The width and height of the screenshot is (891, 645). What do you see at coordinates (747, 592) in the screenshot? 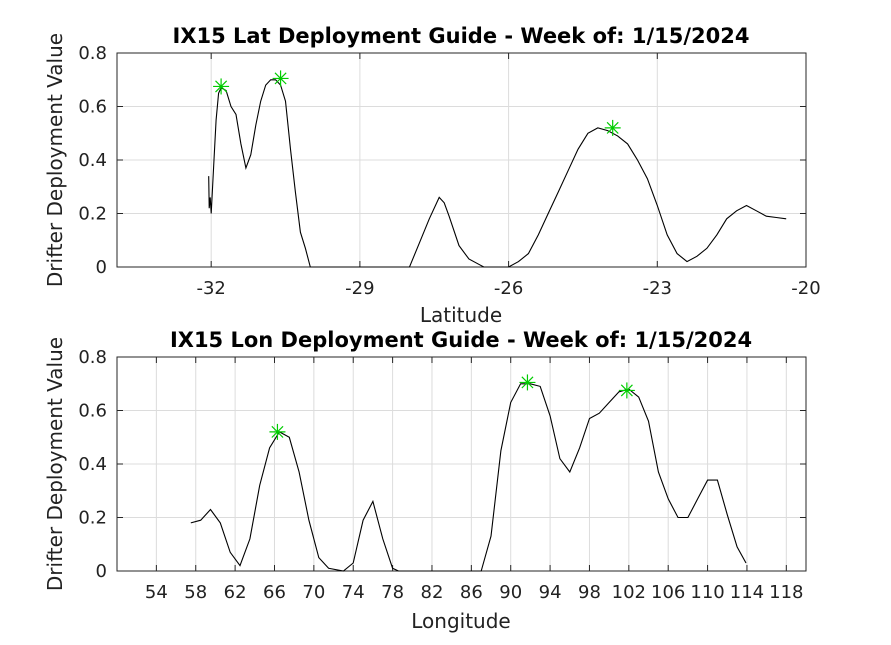
I see `lon-x-tick-label: 114` at bounding box center [747, 592].